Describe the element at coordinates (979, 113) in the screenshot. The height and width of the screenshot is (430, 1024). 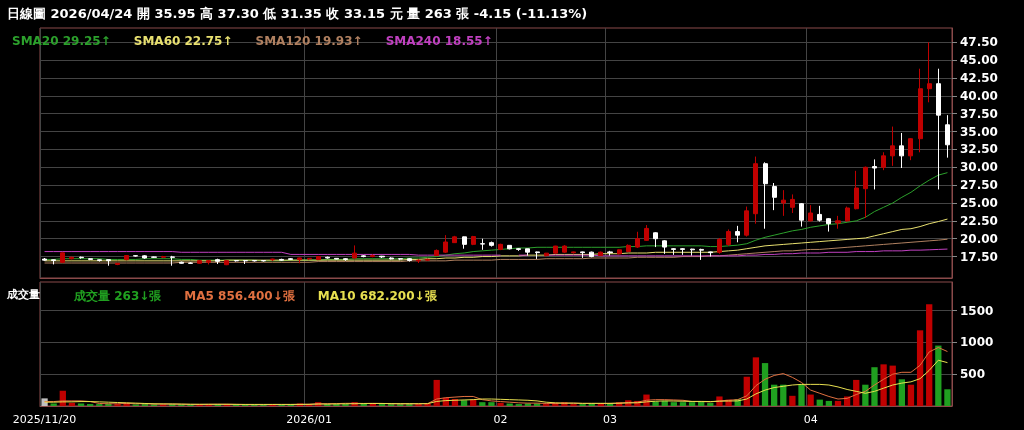
I see `y-tick-label: 37.50` at that location.